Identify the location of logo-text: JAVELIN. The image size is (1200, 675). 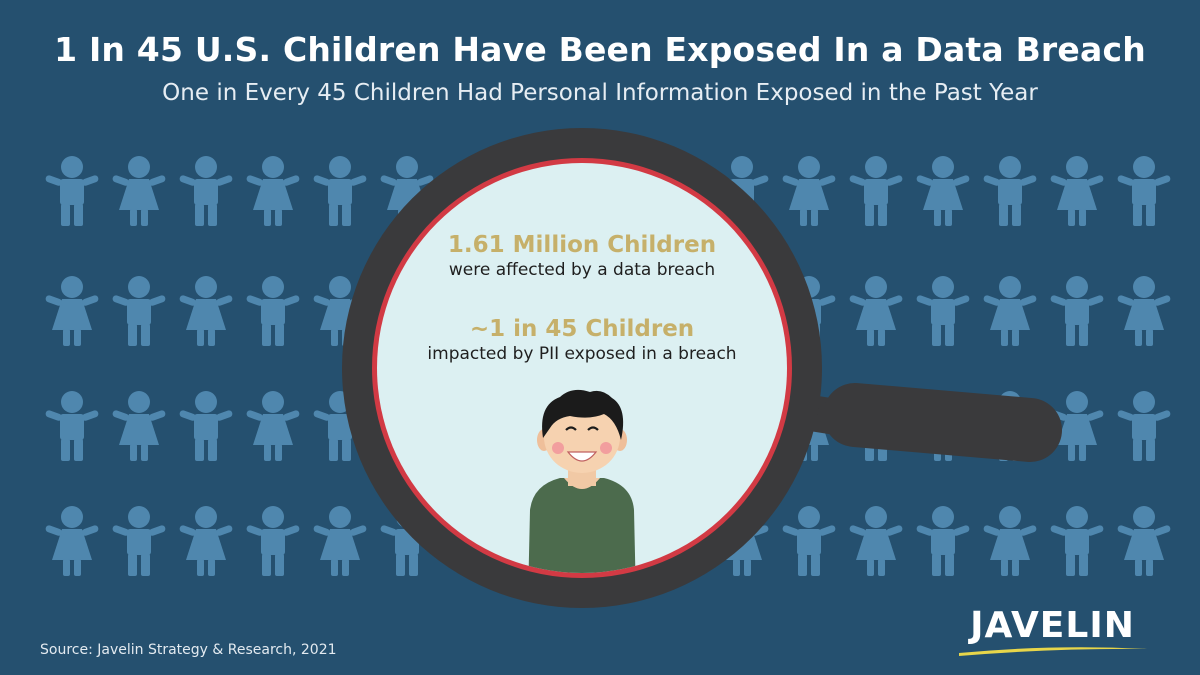
(1052, 625).